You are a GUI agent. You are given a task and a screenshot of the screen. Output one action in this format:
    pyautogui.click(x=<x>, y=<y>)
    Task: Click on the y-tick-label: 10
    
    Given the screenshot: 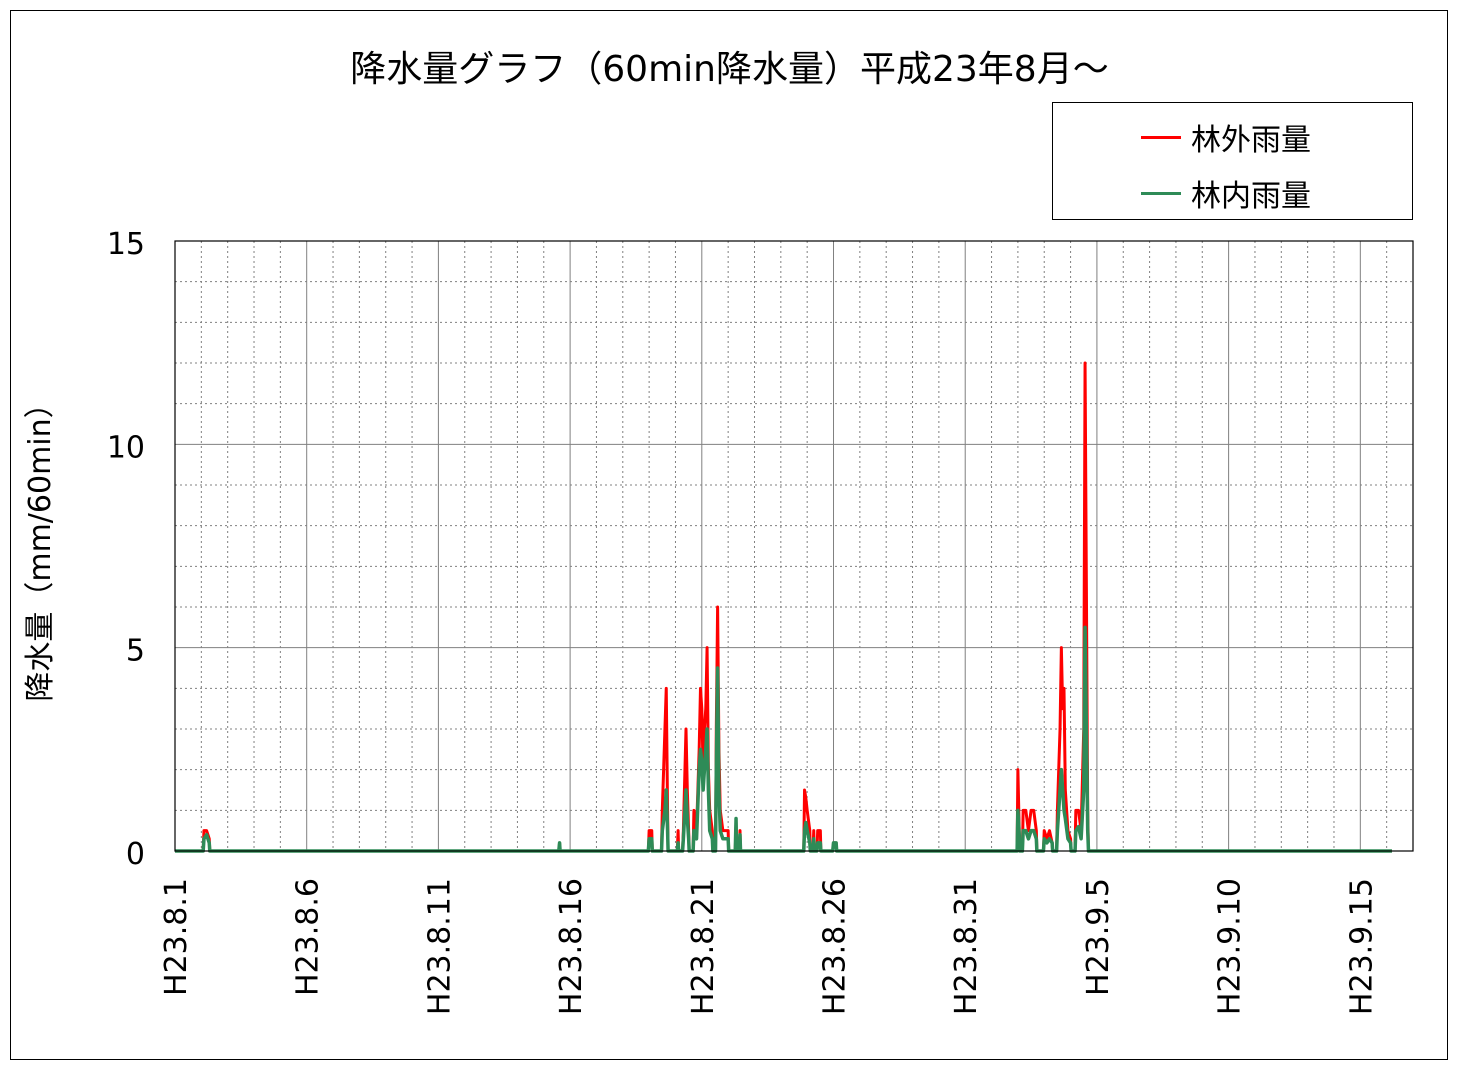 What is the action you would take?
    pyautogui.click(x=126, y=447)
    